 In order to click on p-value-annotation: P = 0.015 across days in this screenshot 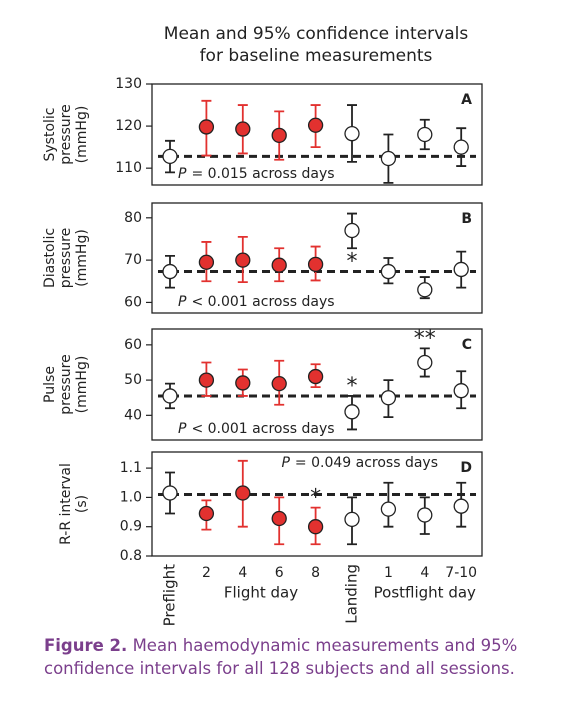, I will do `click(256, 174)`.